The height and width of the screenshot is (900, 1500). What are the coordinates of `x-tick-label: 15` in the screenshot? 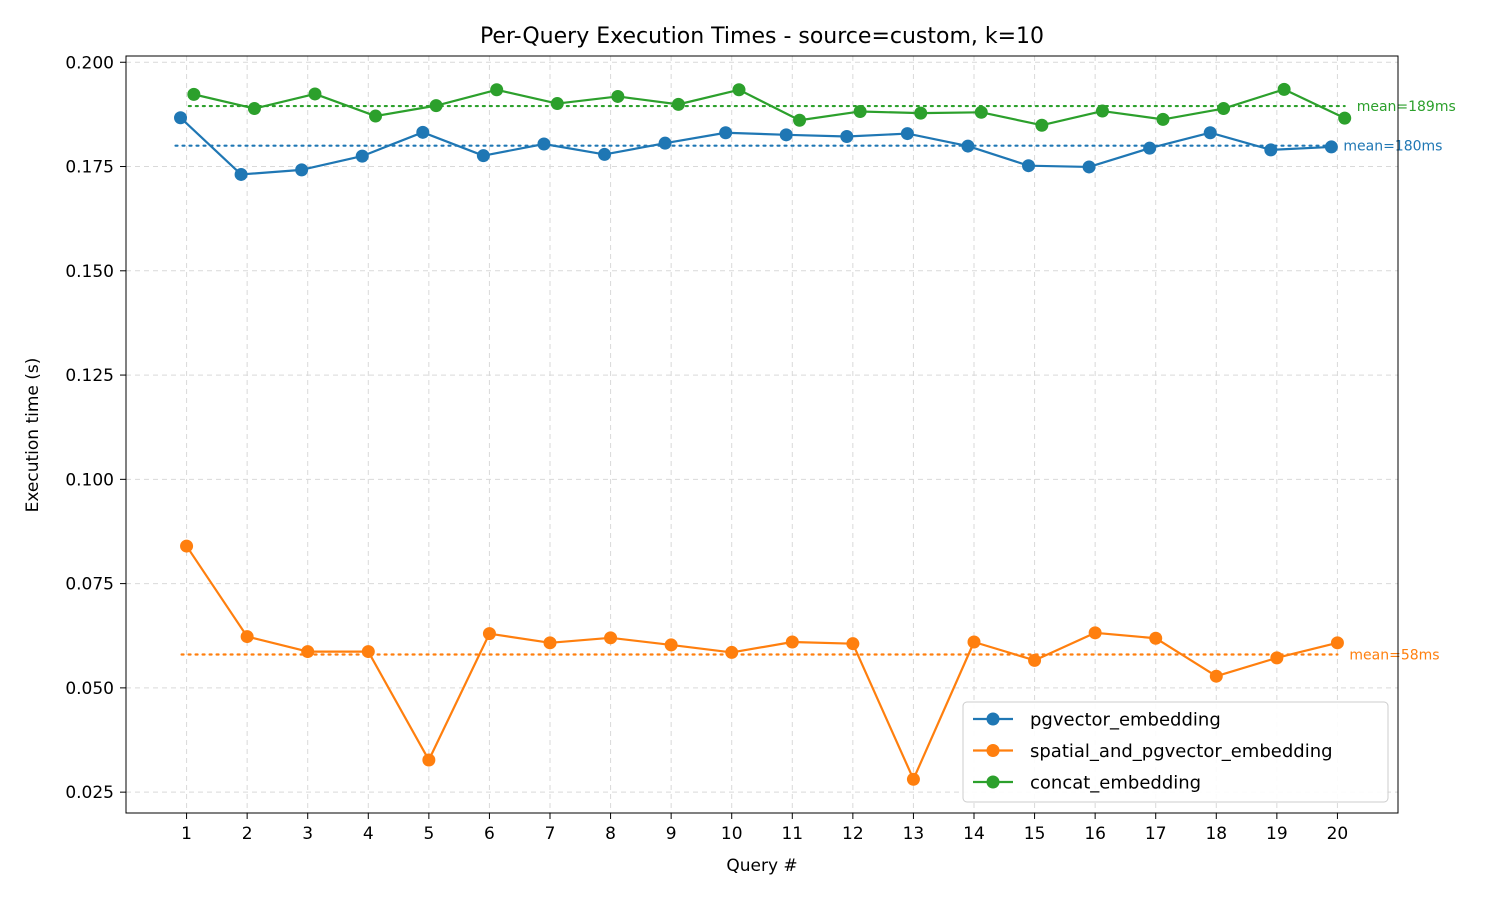 It's located at (1035, 834).